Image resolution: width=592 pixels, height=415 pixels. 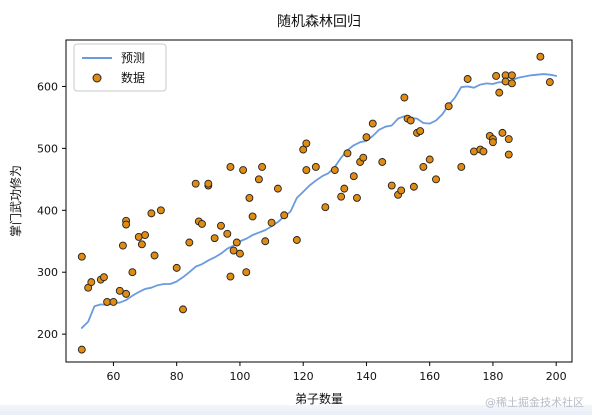 I want to click on y-tick-label-600: 600, so click(x=47, y=86).